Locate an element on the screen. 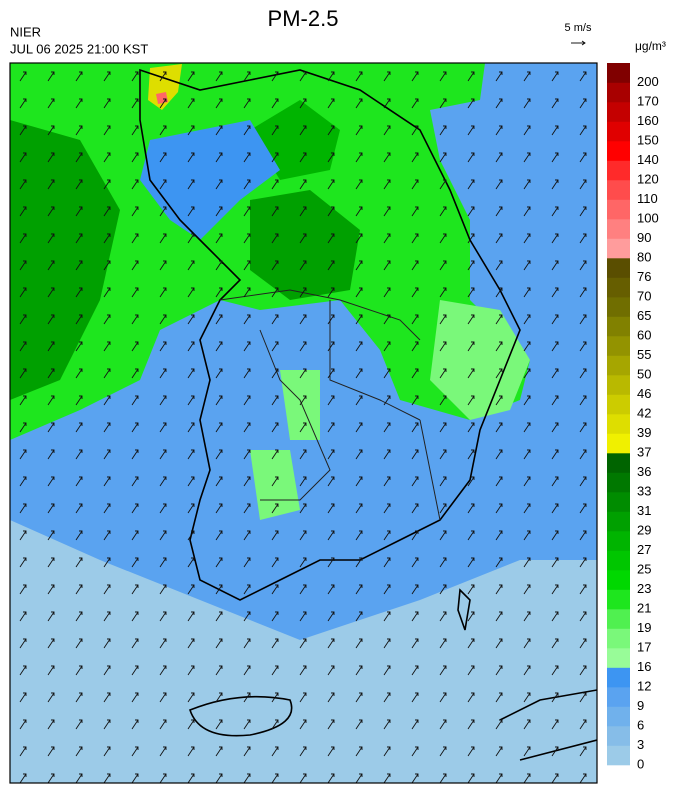 This screenshot has width=673, height=800. colorbar-label: 42 is located at coordinates (644, 412).